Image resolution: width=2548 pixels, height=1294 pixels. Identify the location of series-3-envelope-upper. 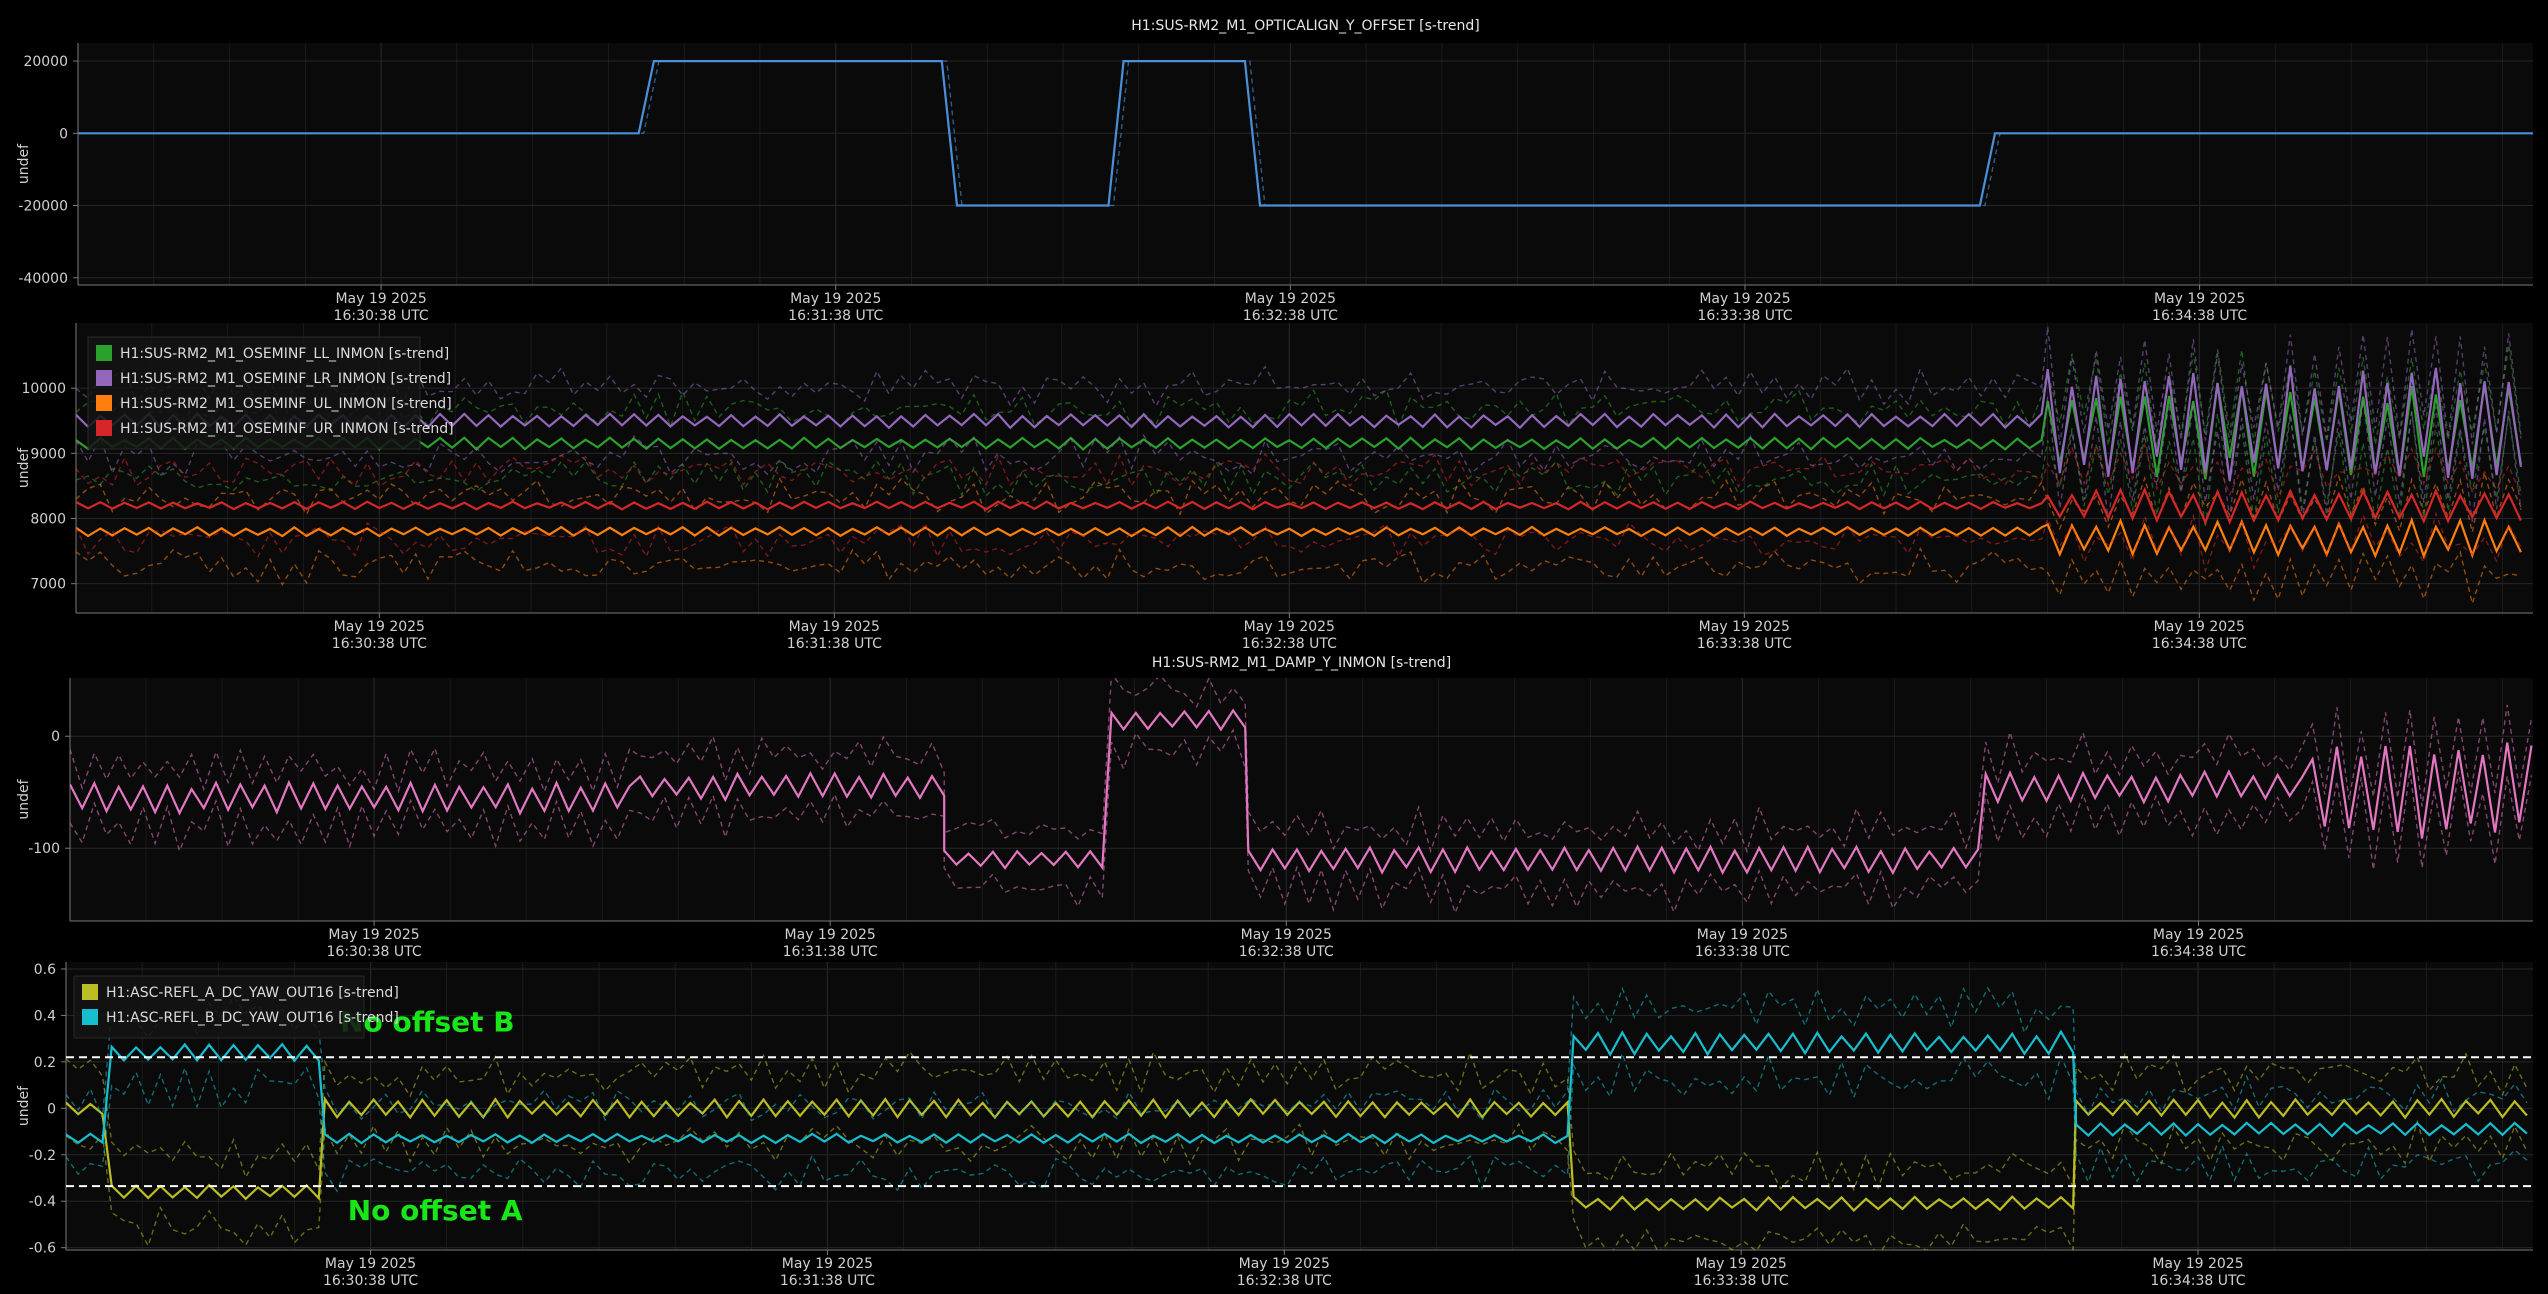
(1299, 503).